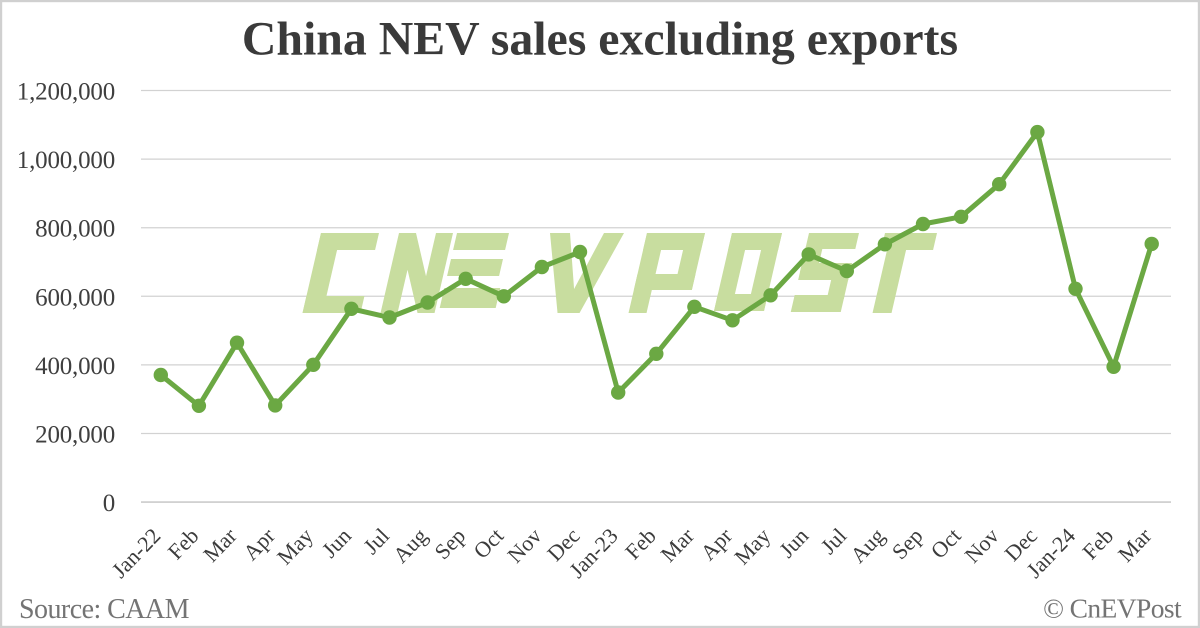 Image resolution: width=1200 pixels, height=628 pixels. I want to click on svg-text: © CnEVPost, so click(1112, 608).